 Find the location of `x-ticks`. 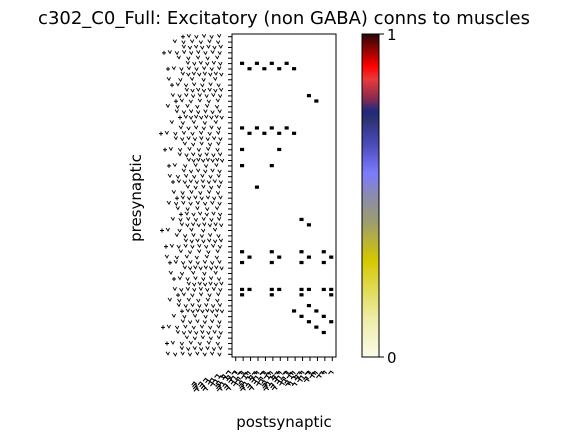

x-ticks is located at coordinates (284, 359).